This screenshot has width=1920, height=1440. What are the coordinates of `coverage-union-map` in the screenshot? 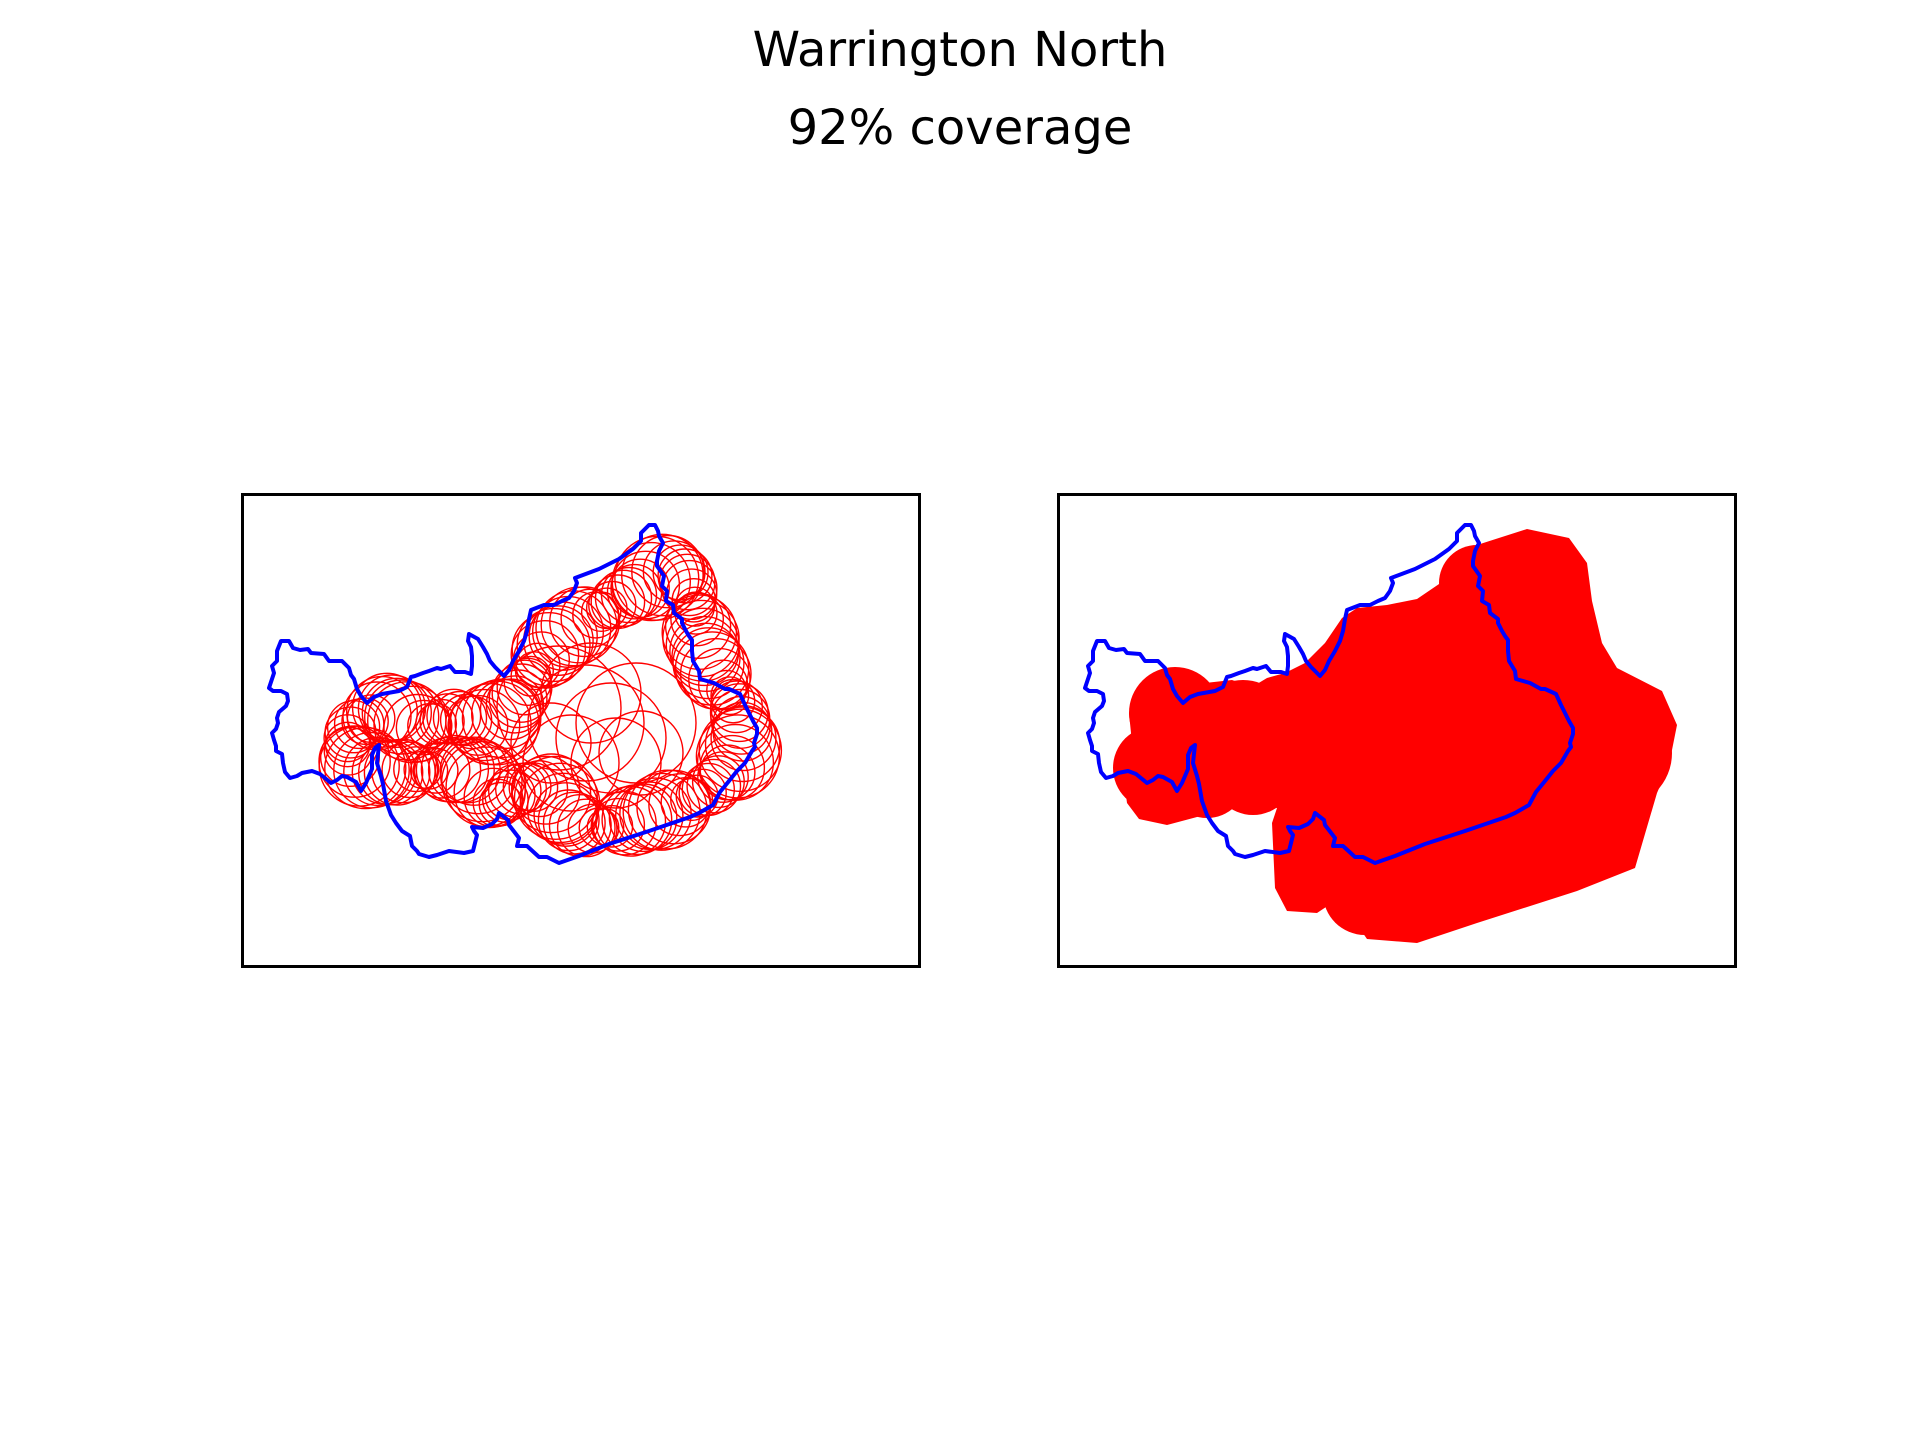 It's located at (1397, 730).